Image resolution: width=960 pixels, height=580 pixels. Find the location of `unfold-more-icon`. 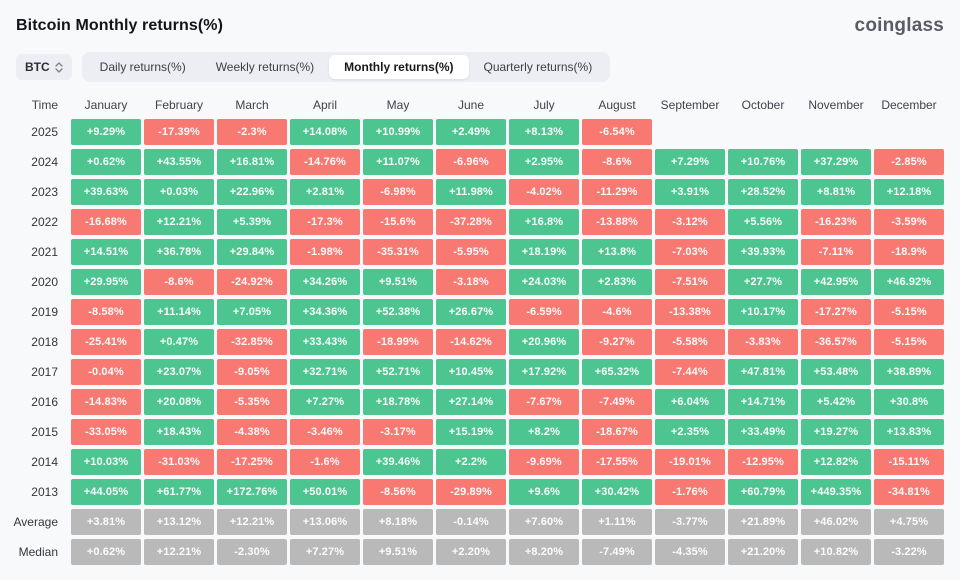

unfold-more-icon is located at coordinates (59, 67).